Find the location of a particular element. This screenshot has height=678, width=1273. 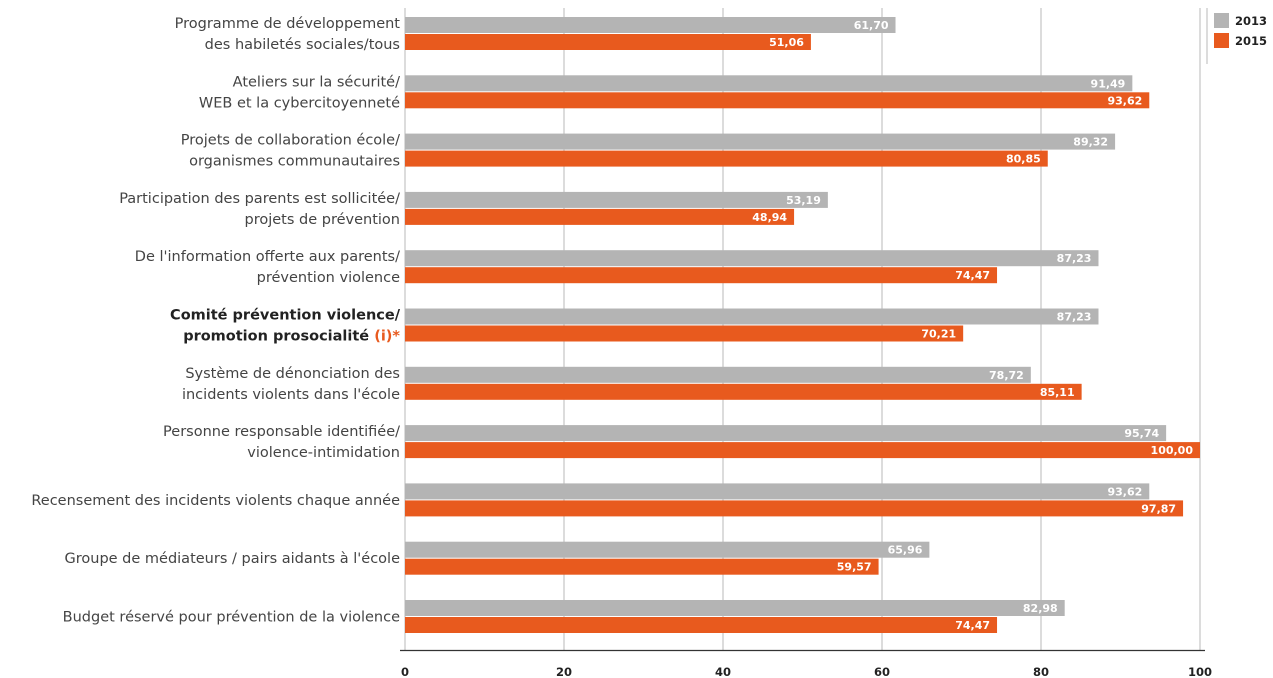

legend: 2013 2015 is located at coordinates (1236, 36).